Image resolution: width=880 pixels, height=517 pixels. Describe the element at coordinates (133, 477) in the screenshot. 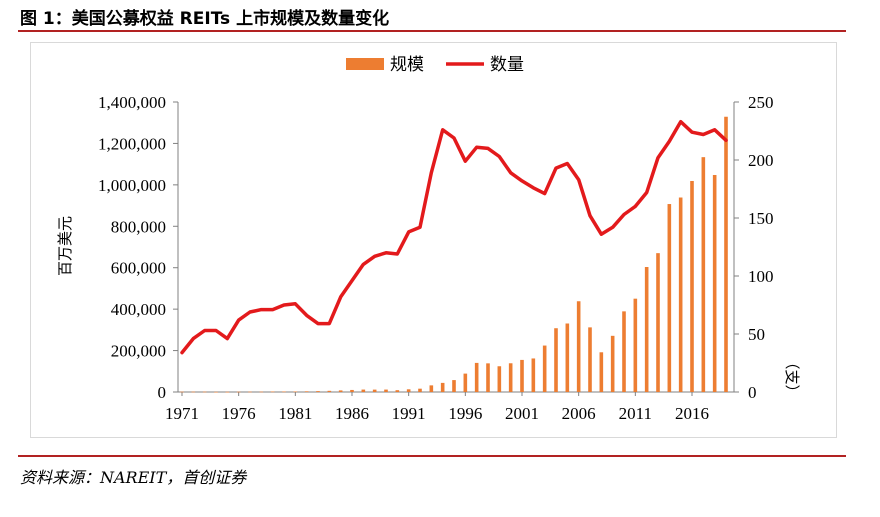

I see `source-note: 资料来源：NAREIT，首创证券` at that location.